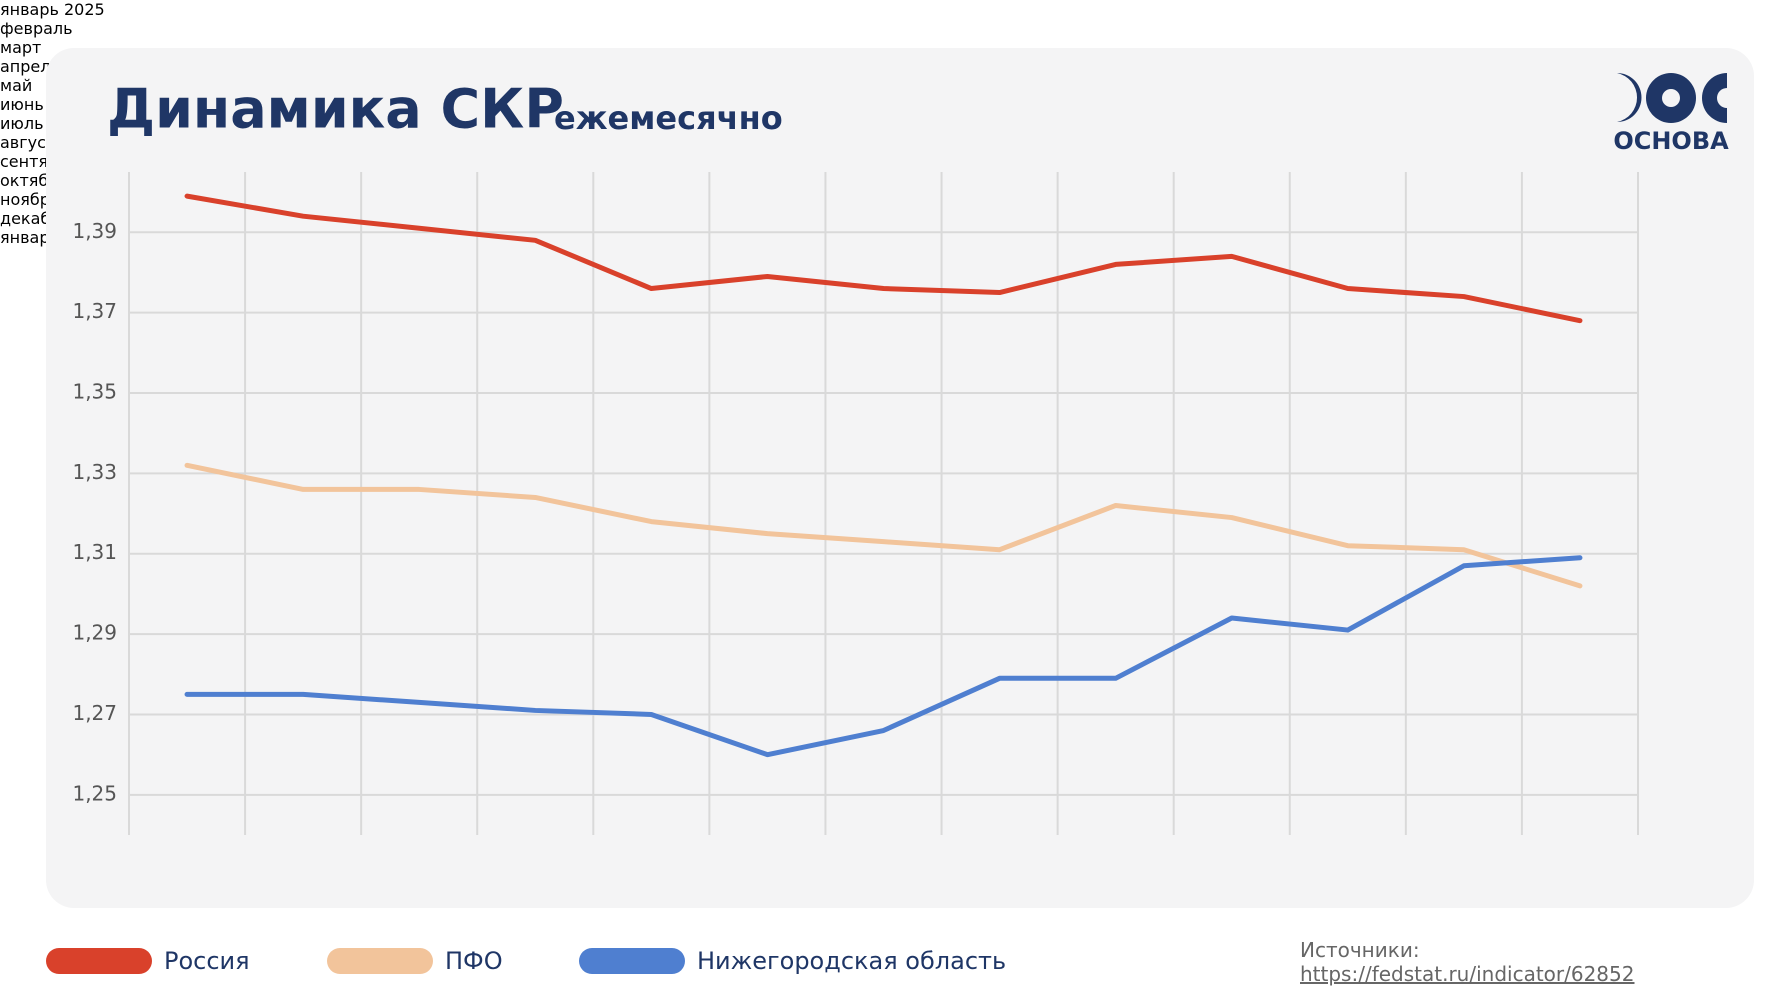 Image resolution: width=1790 pixels, height=1006 pixels. I want to click on y-tick-label: 1,25, so click(94, 793).